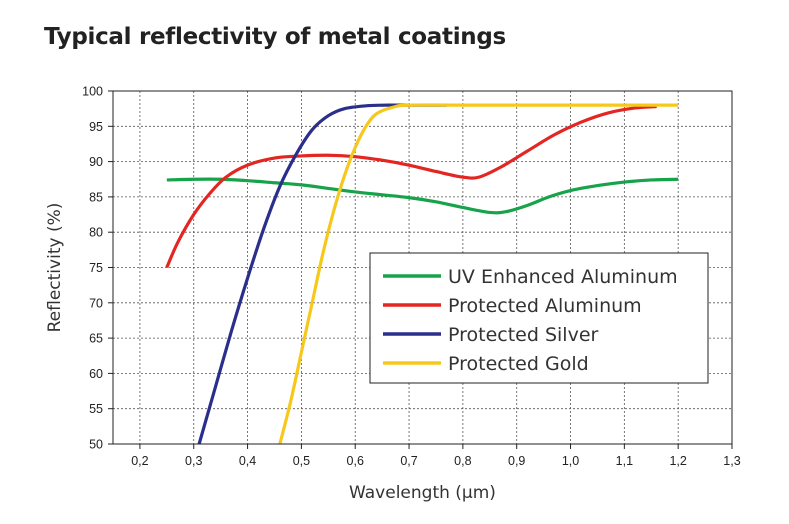  I want to click on y-axis-label: Reflectivity (%), so click(55, 268).